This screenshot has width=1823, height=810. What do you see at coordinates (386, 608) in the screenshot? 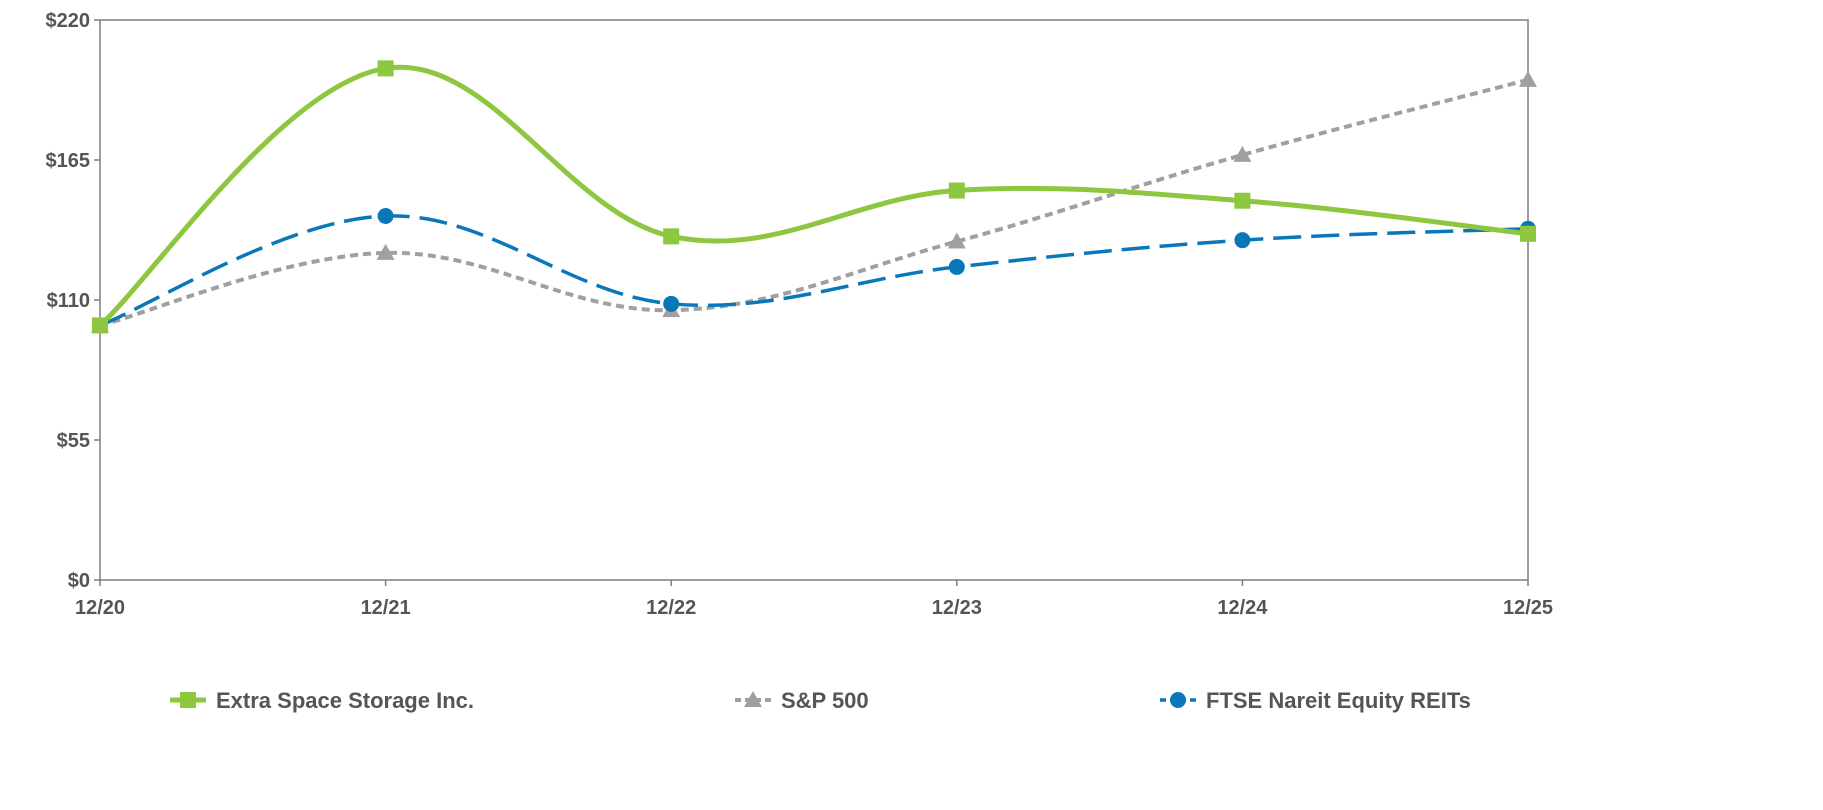
I see `x-tick-label: 12/21` at bounding box center [386, 608].